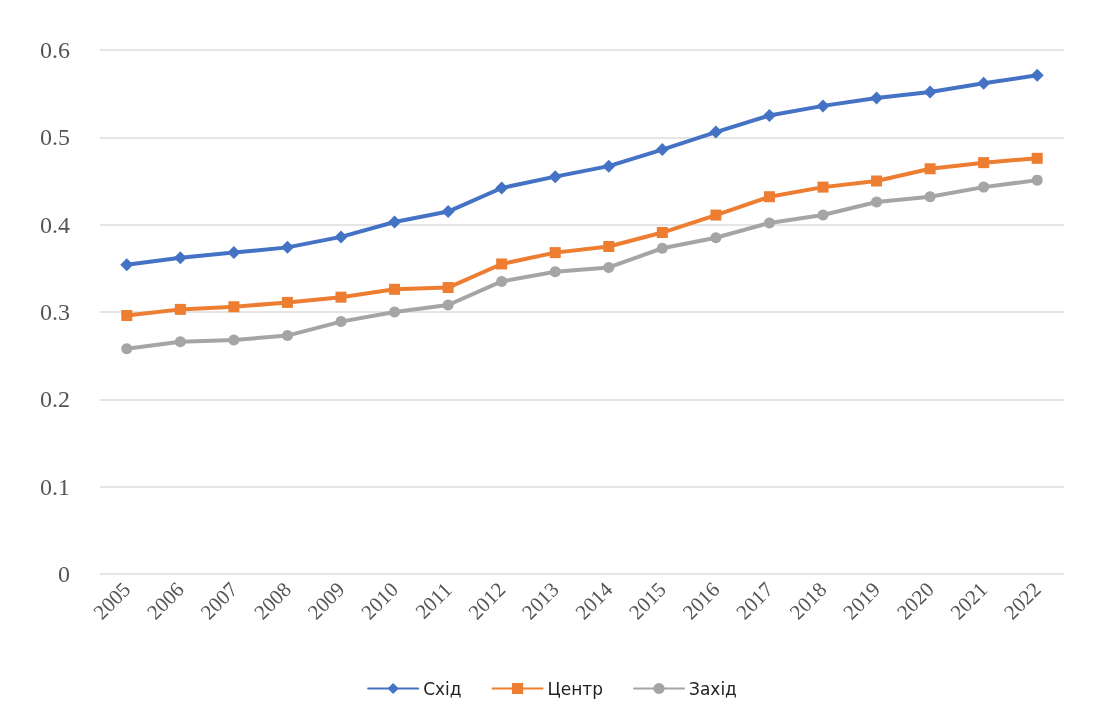 The width and height of the screenshot is (1104, 724). What do you see at coordinates (442, 688) in the screenshot?
I see `legend-label: Схід` at bounding box center [442, 688].